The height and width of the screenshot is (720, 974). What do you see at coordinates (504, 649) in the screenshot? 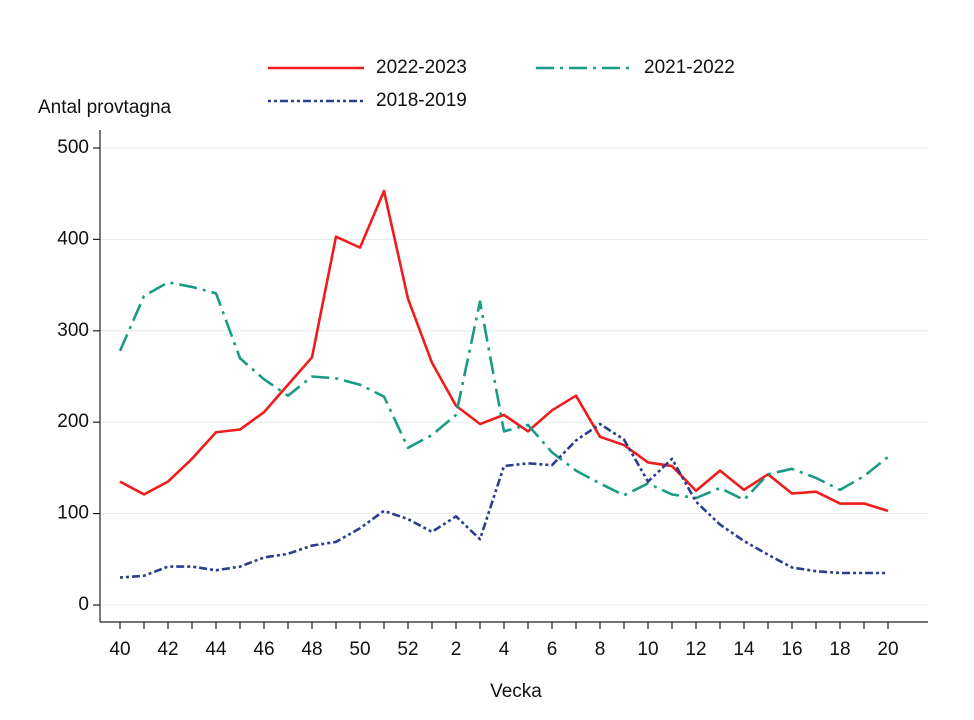
I see `x-tick-label: 4` at bounding box center [504, 649].